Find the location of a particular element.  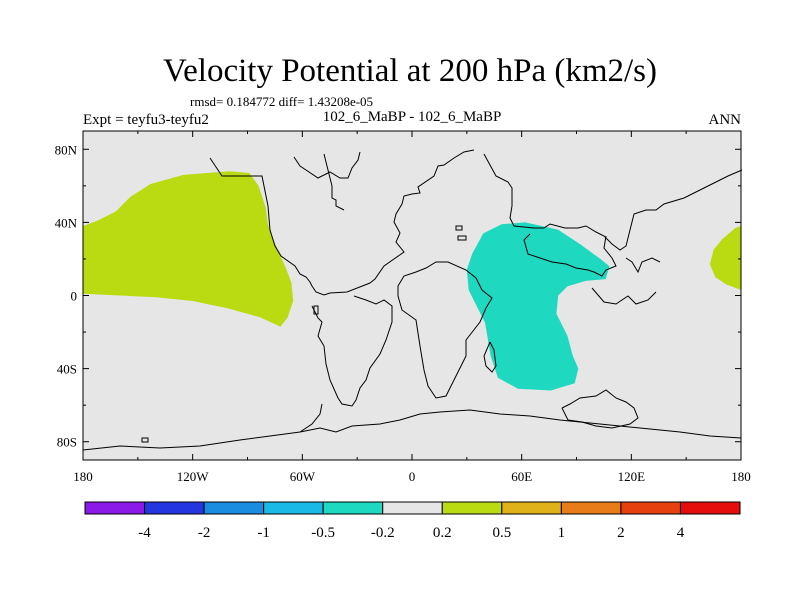

x-tick-label: 60W is located at coordinates (303, 476).